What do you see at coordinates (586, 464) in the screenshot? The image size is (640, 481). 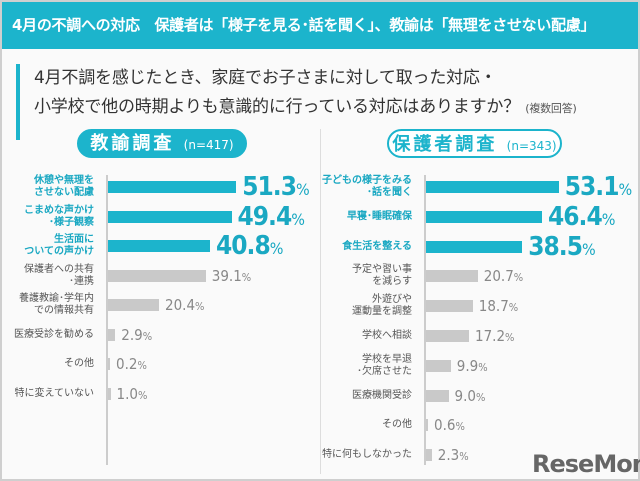 I see `resemom-logo: ReseMom` at bounding box center [586, 464].